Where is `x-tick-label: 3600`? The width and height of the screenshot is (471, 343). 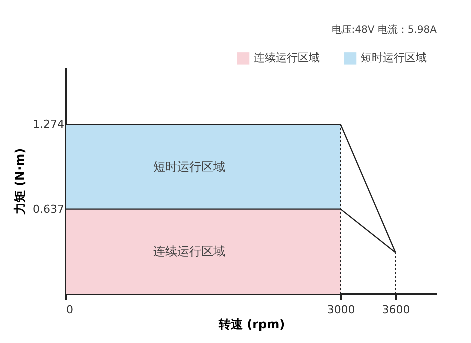 x-tick-label: 3600 is located at coordinates (396, 310).